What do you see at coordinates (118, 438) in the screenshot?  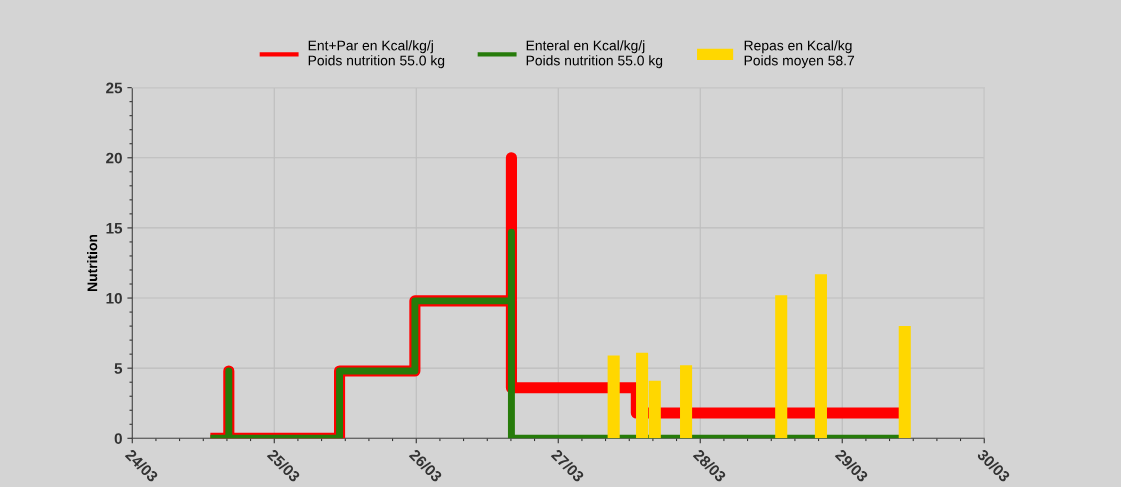 I see `y-tick-label: 0` at bounding box center [118, 438].